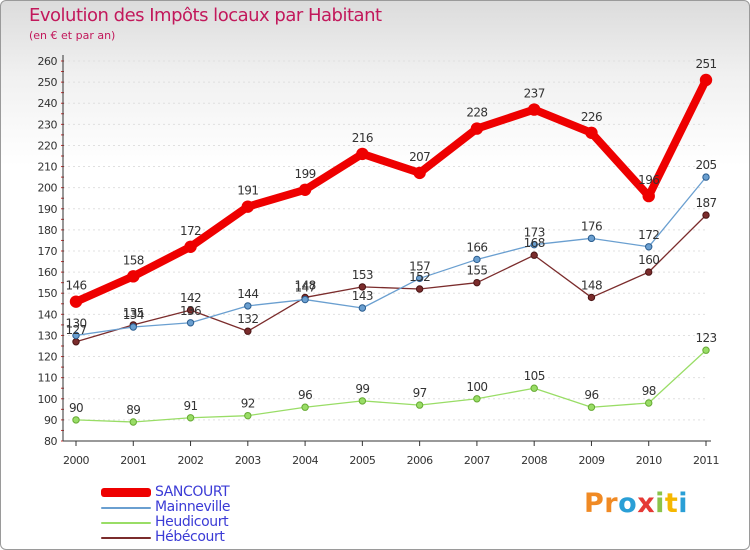 The width and height of the screenshot is (750, 550). I want to click on y-tick-label: 130, so click(48, 335).